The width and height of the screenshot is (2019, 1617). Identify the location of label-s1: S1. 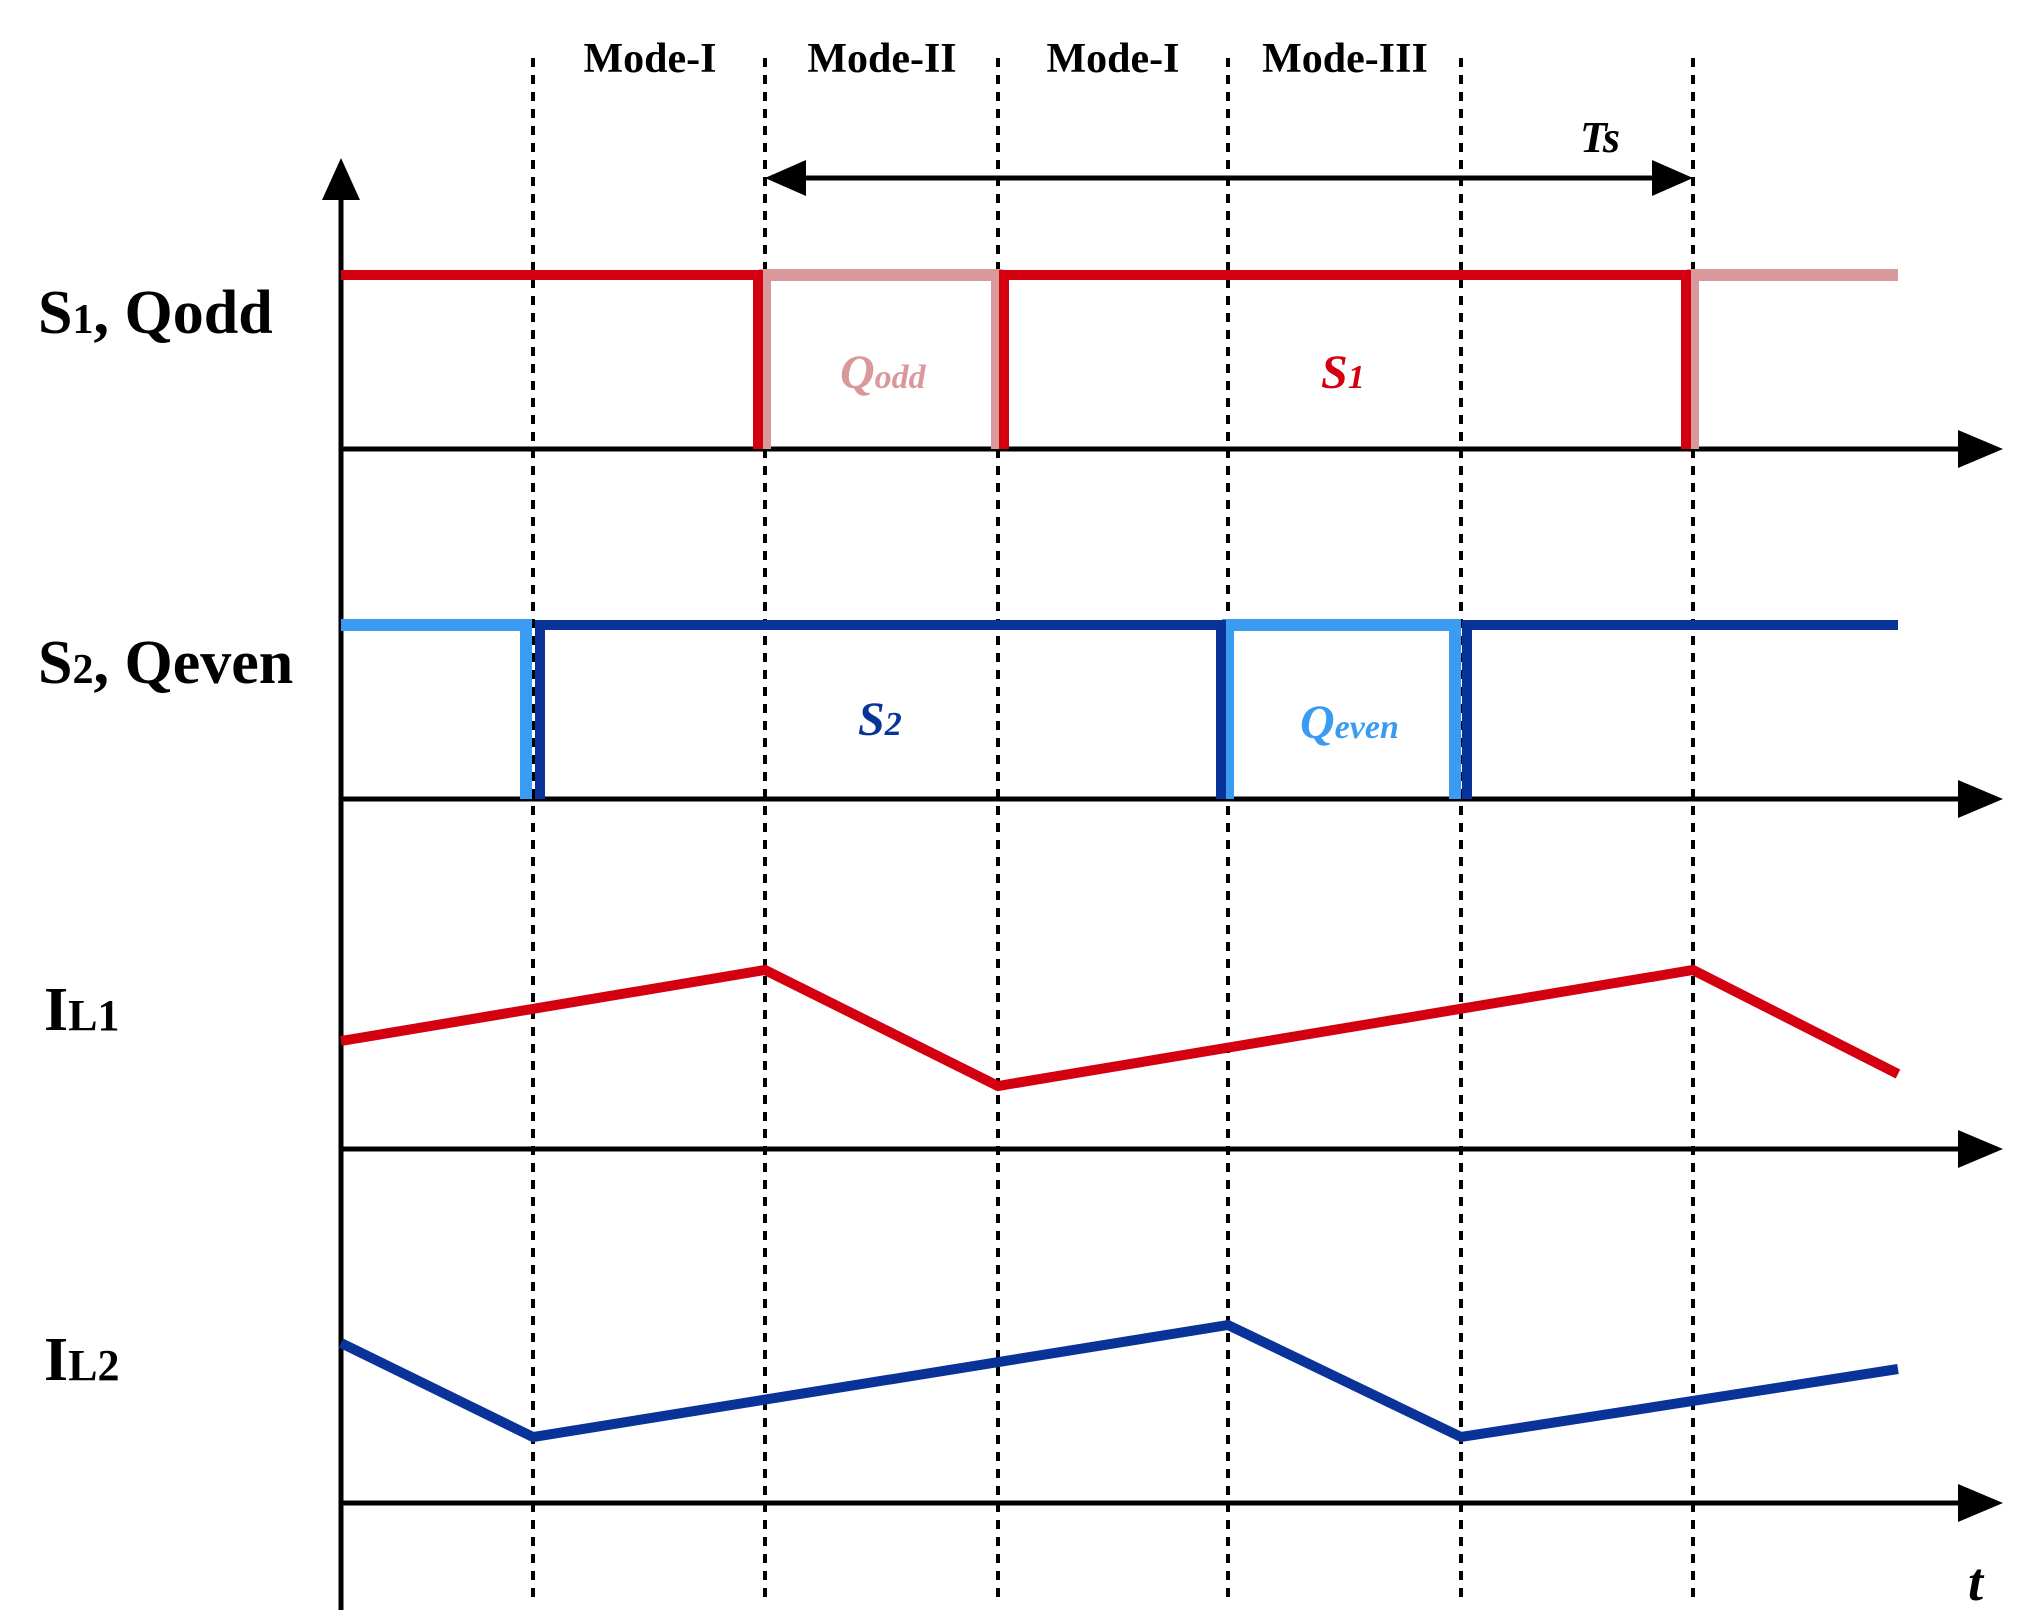
(1343, 372).